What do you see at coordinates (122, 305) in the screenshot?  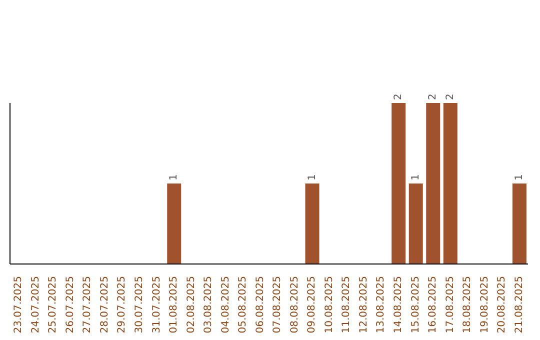 I see `x-tick-label: 29.07.2025` at bounding box center [122, 305].